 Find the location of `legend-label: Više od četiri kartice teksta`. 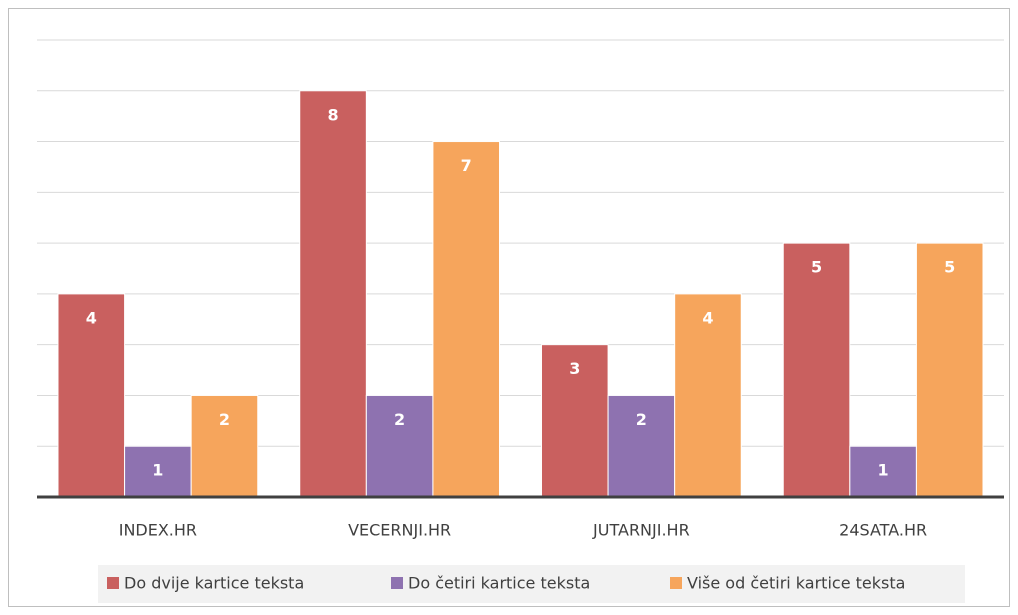

legend-label: Više od četiri kartice teksta is located at coordinates (796, 583).